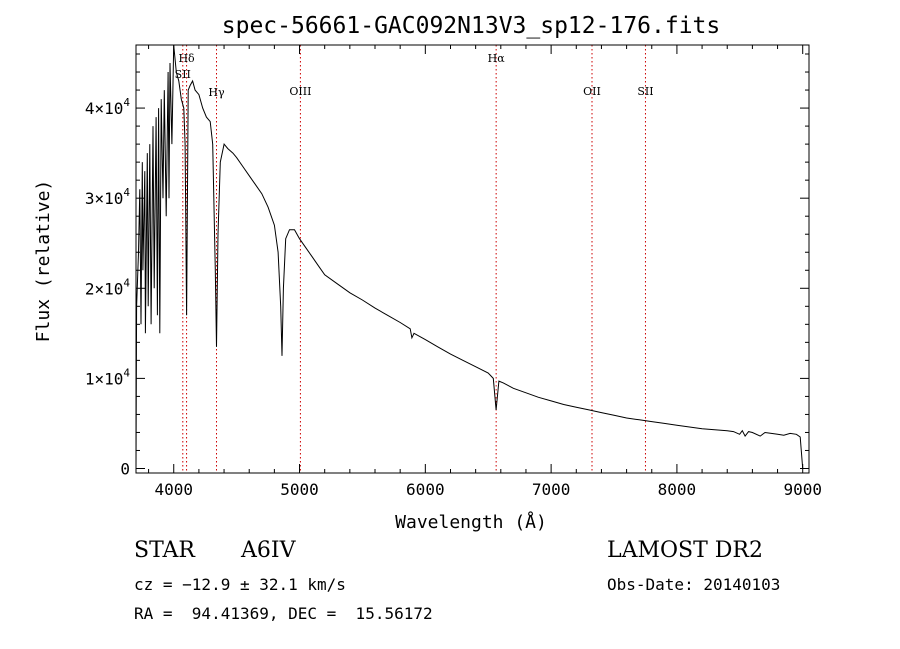  What do you see at coordinates (108, 197) in the screenshot?
I see `y-tick-label-3: 3×10⁴` at bounding box center [108, 197].